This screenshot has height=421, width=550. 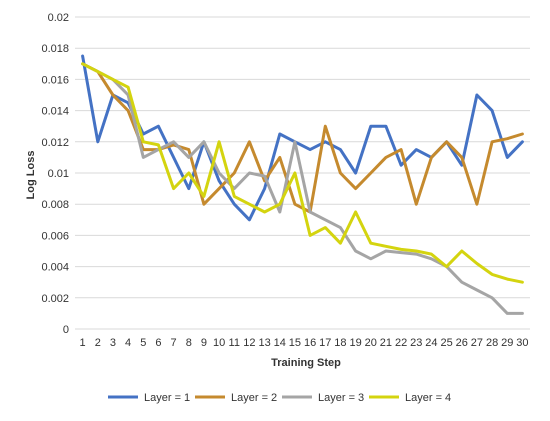 What do you see at coordinates (249, 343) in the screenshot?
I see `x-tick-label: 12` at bounding box center [249, 343].